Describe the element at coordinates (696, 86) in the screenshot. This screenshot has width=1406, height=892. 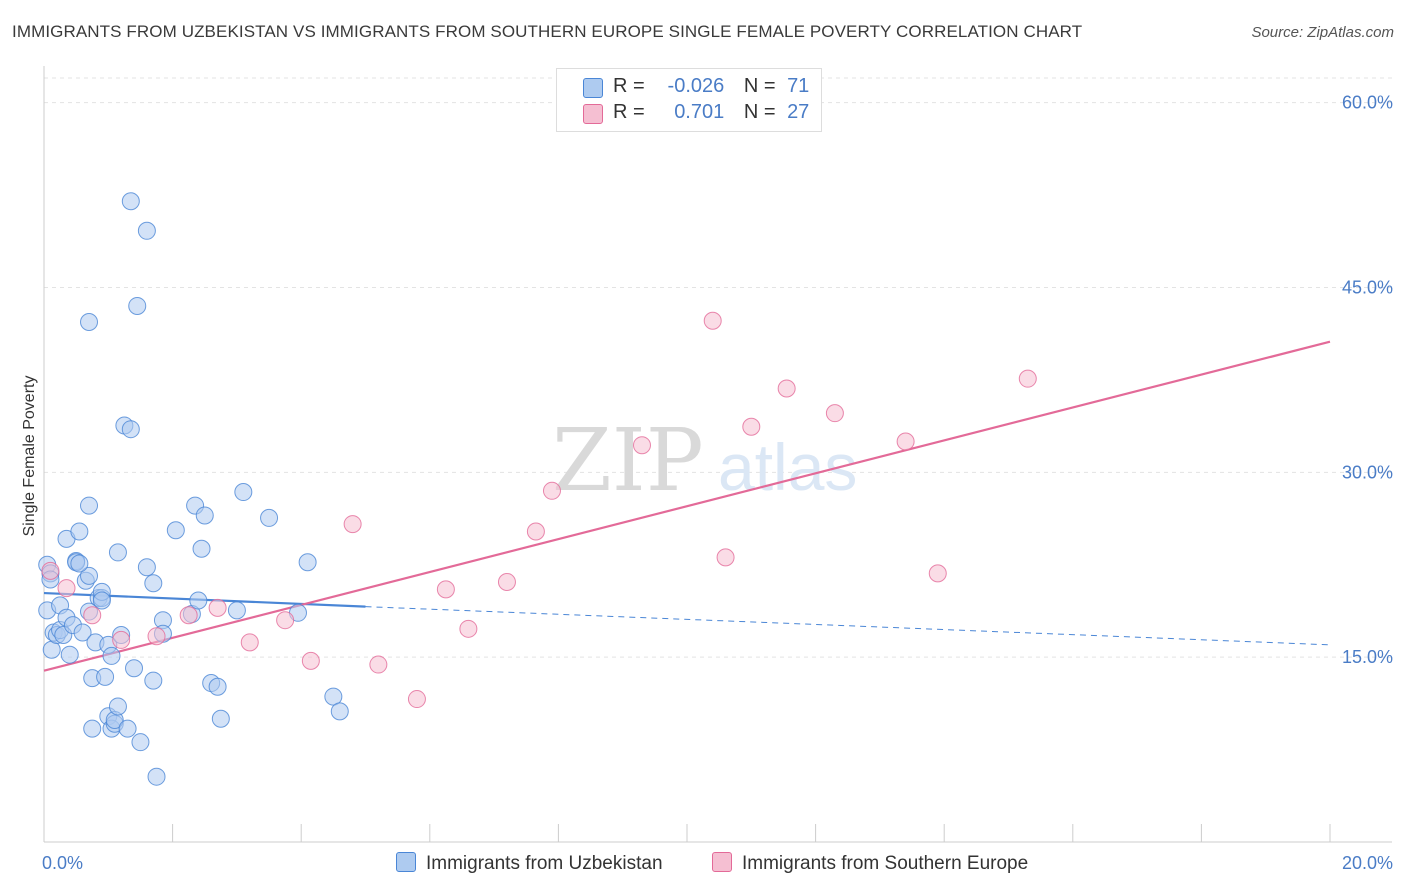
I see `r-value: -0.026` at that location.